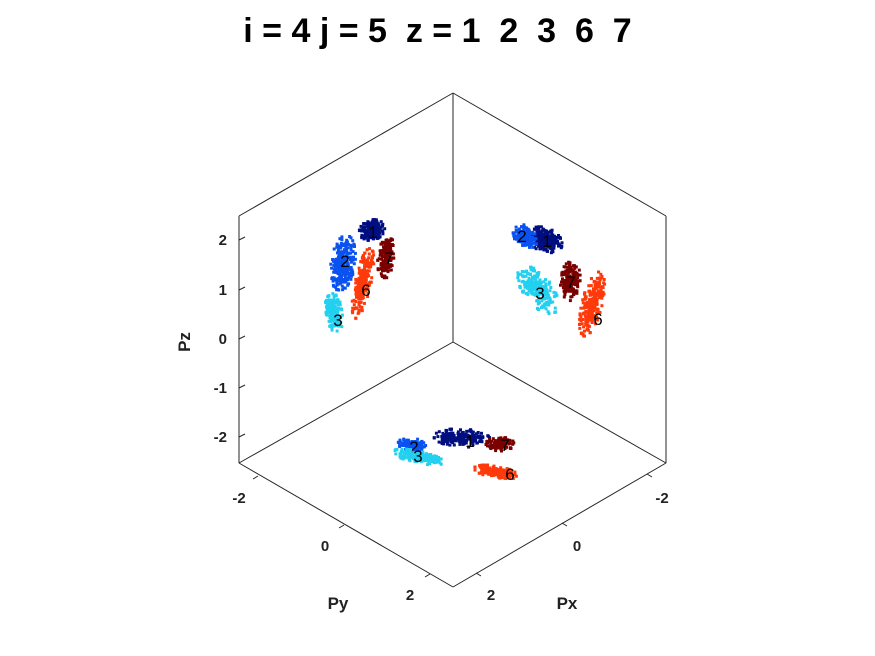 The image size is (875, 656). Describe the element at coordinates (338, 603) in the screenshot. I see `y-axis-label: Py` at that location.